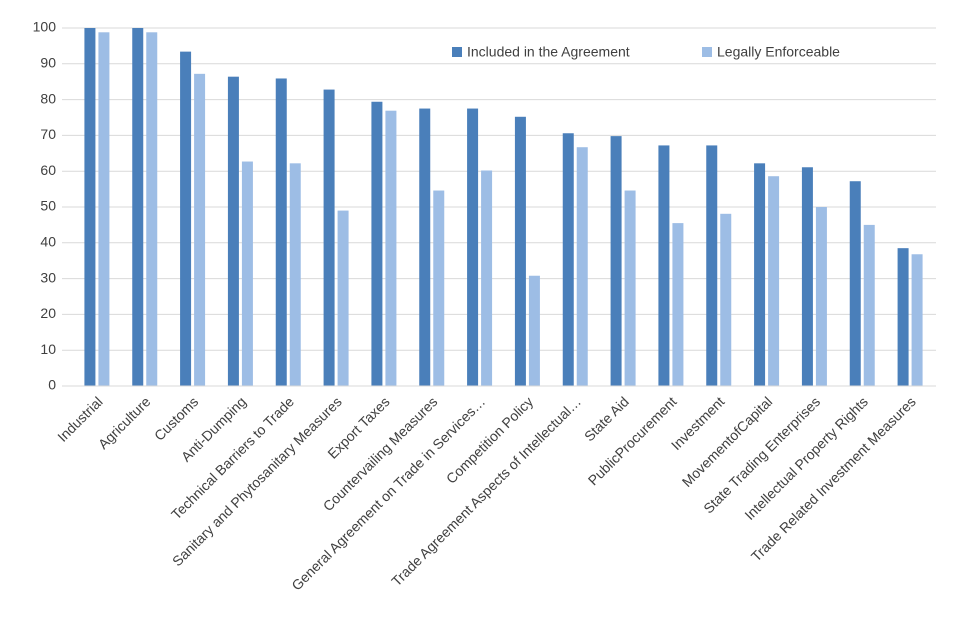  What do you see at coordinates (727, 441) in the screenshot?
I see `x-tick-label: MovementofCapital` at bounding box center [727, 441].